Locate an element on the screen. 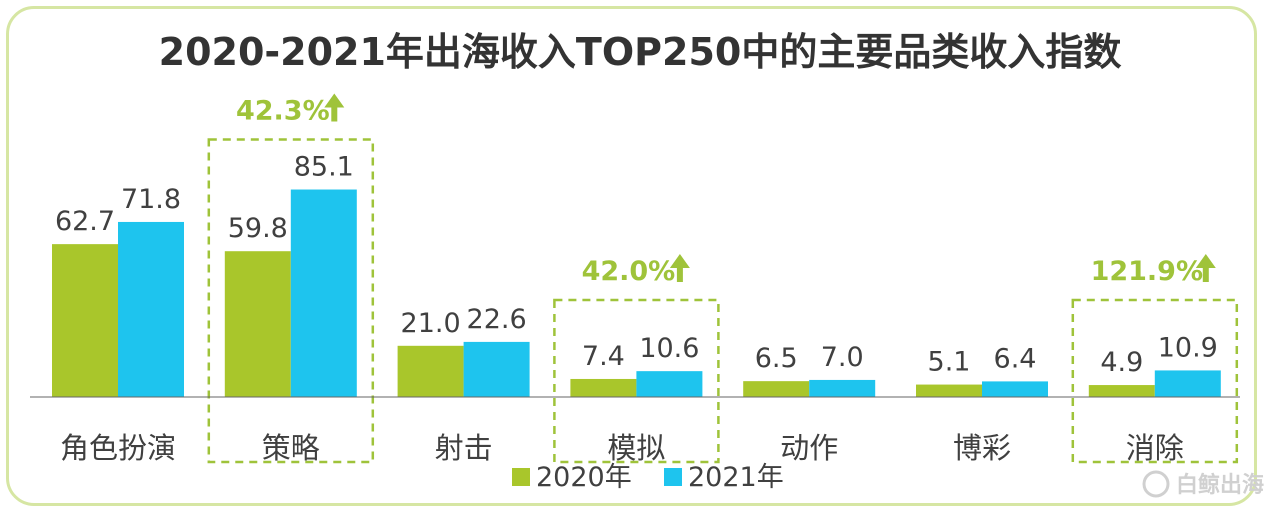 The image size is (1267, 514). category-label-3: 模拟 is located at coordinates (636, 448).